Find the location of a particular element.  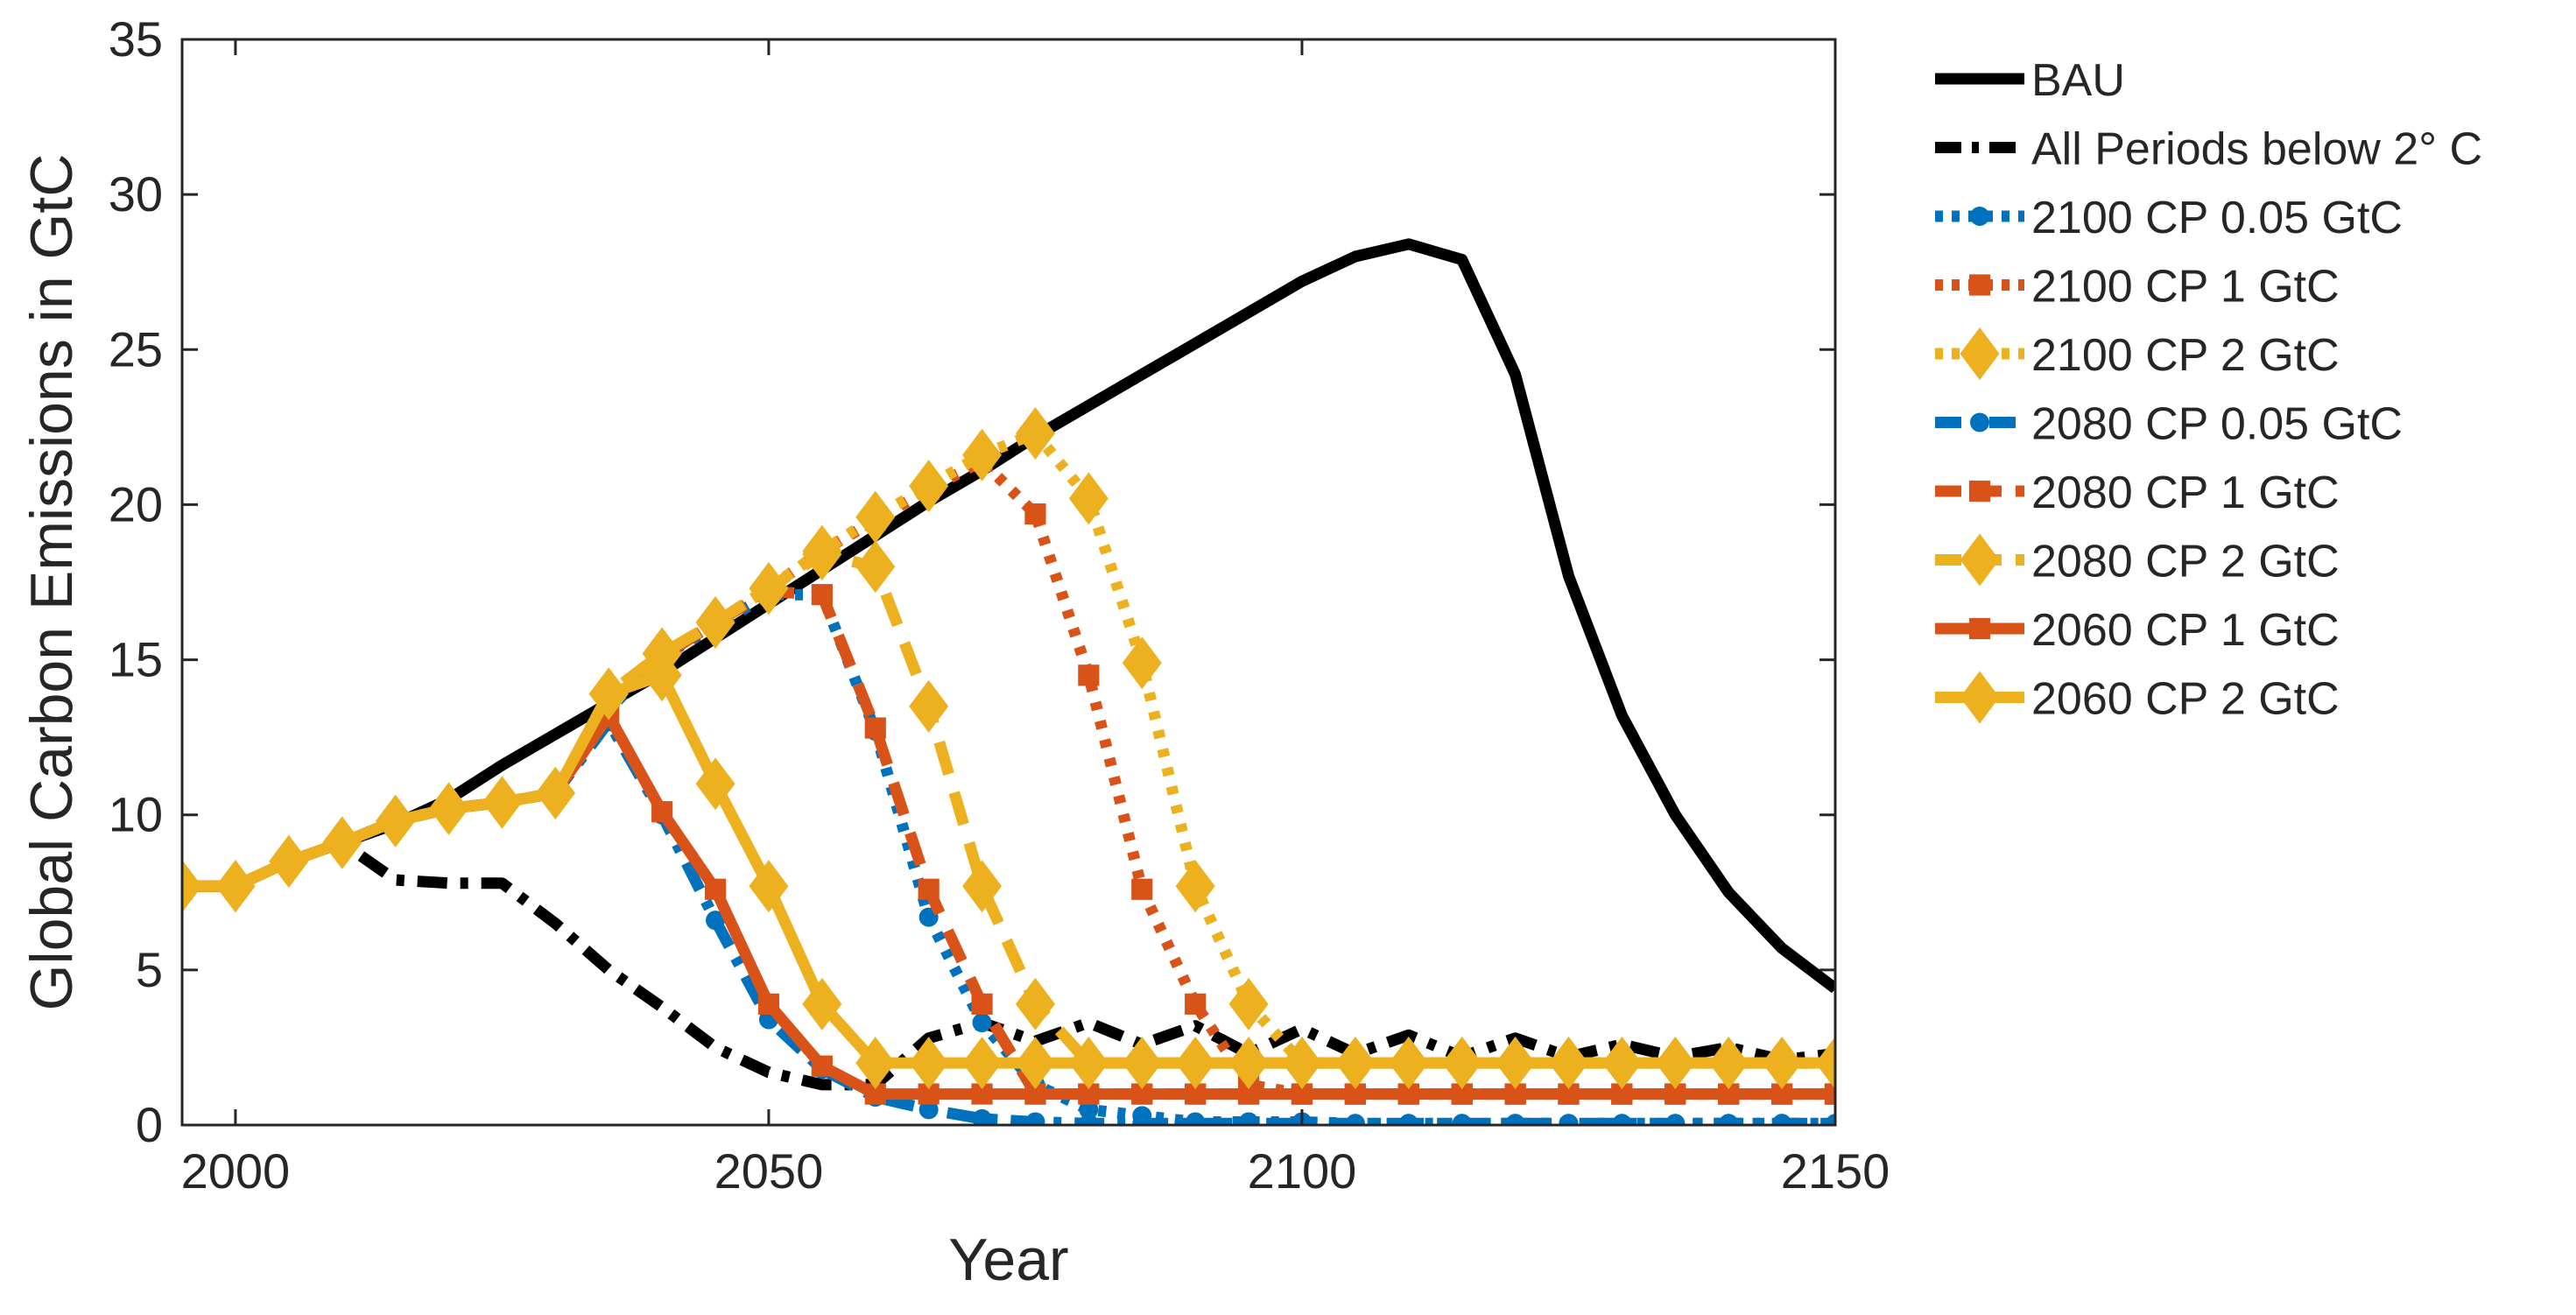

y-tick-label: 20 is located at coordinates (136, 504).